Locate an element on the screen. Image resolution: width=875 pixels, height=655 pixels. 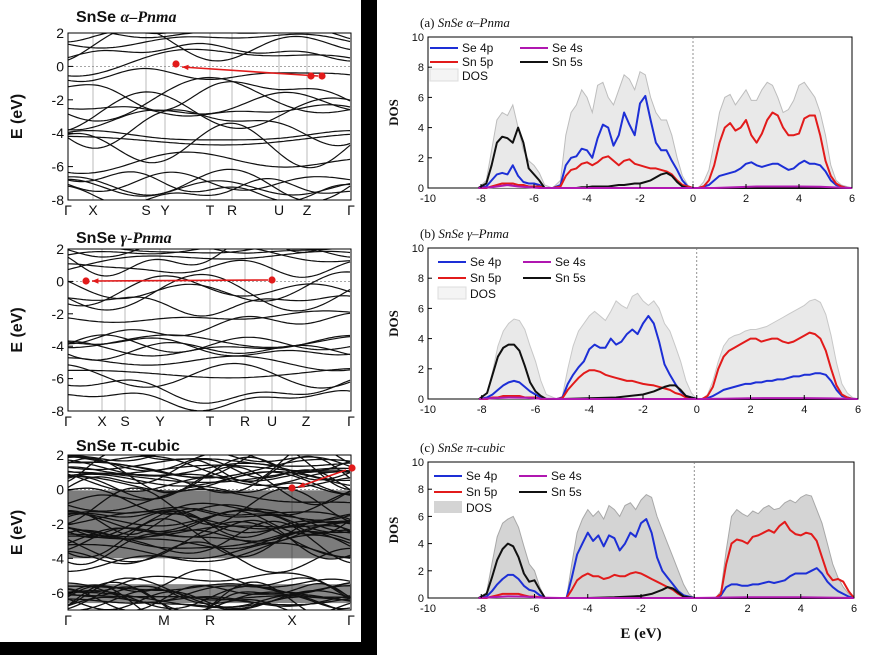
x-tick-label: -8 is located at coordinates (481, 609).